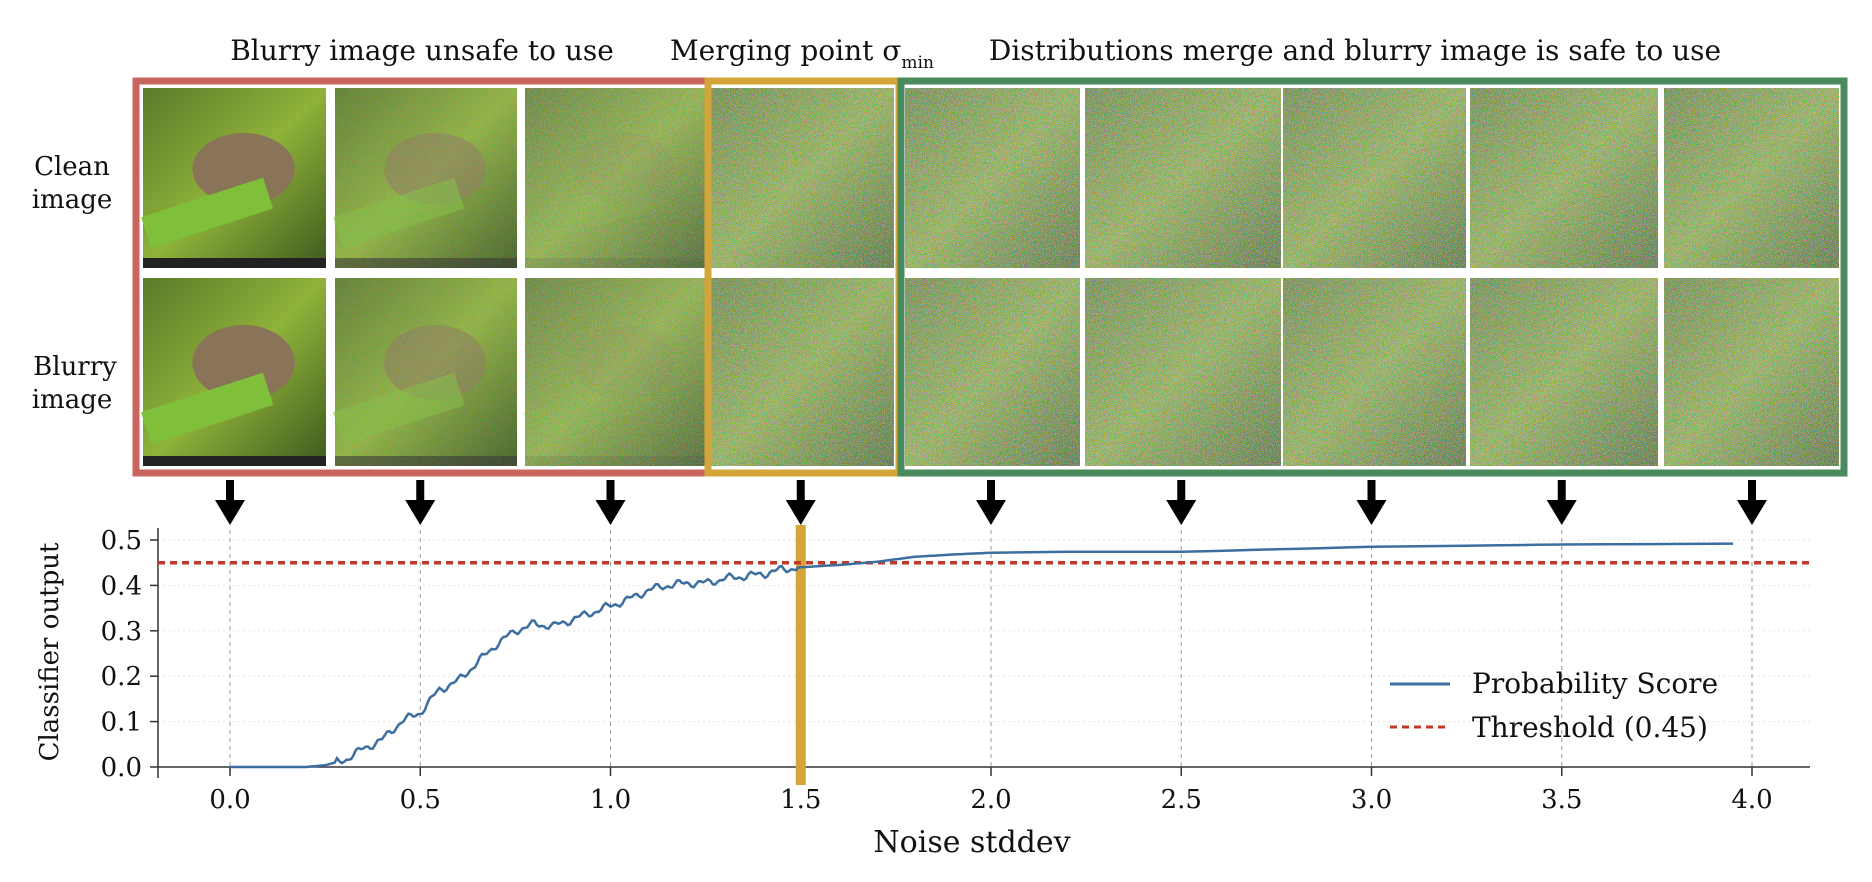  Describe the element at coordinates (75, 367) in the screenshot. I see `blurry-row-label-line1: Blurry` at that location.